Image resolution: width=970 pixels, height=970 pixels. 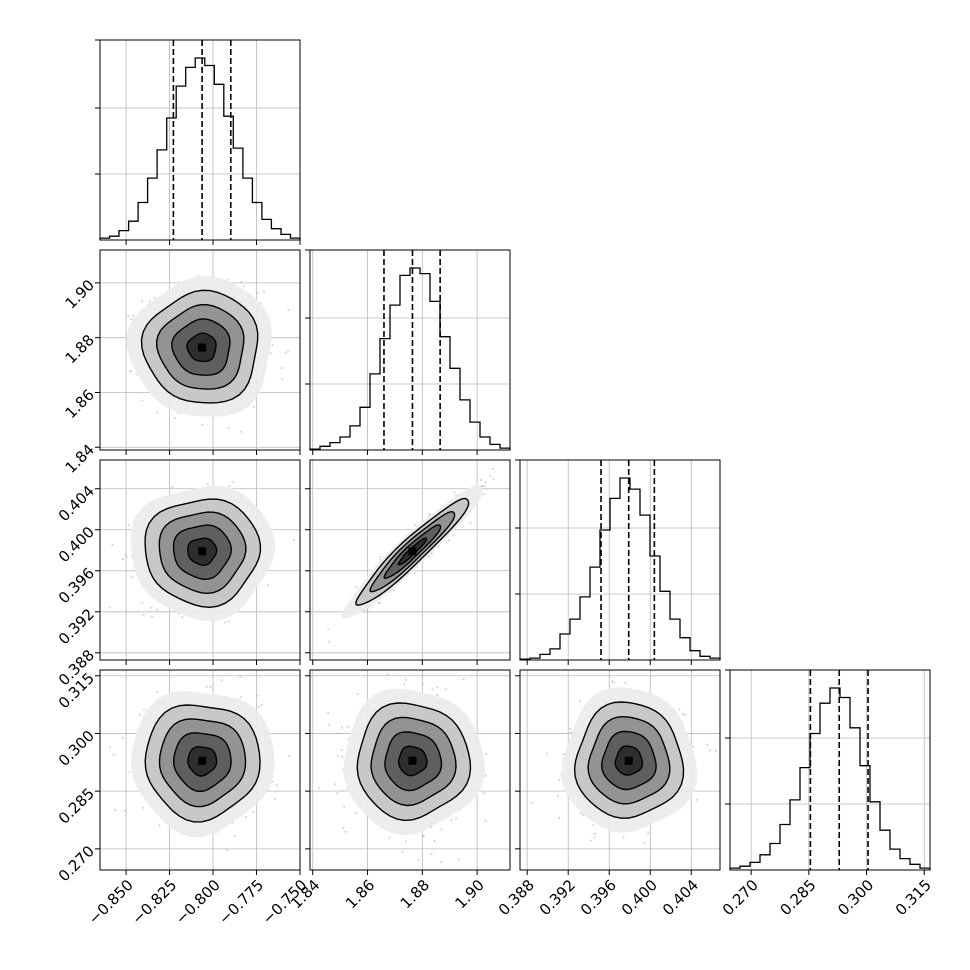 What do you see at coordinates (241, 902) in the screenshot?
I see `x-tick-label: −0.775` at bounding box center [241, 902].